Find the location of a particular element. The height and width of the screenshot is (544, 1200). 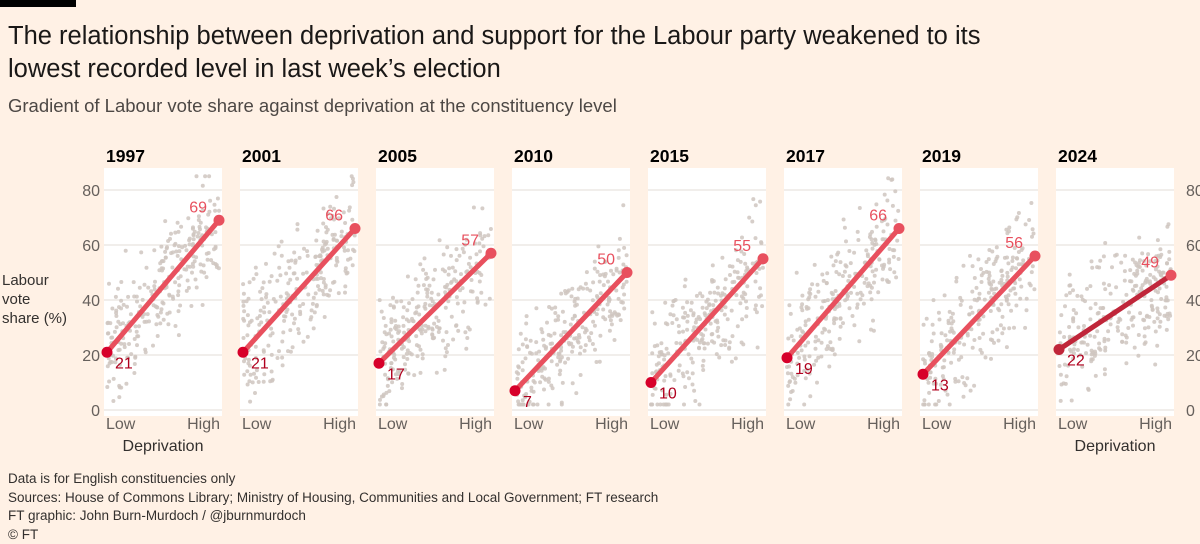

low-value-label: 21 is located at coordinates (124, 363).